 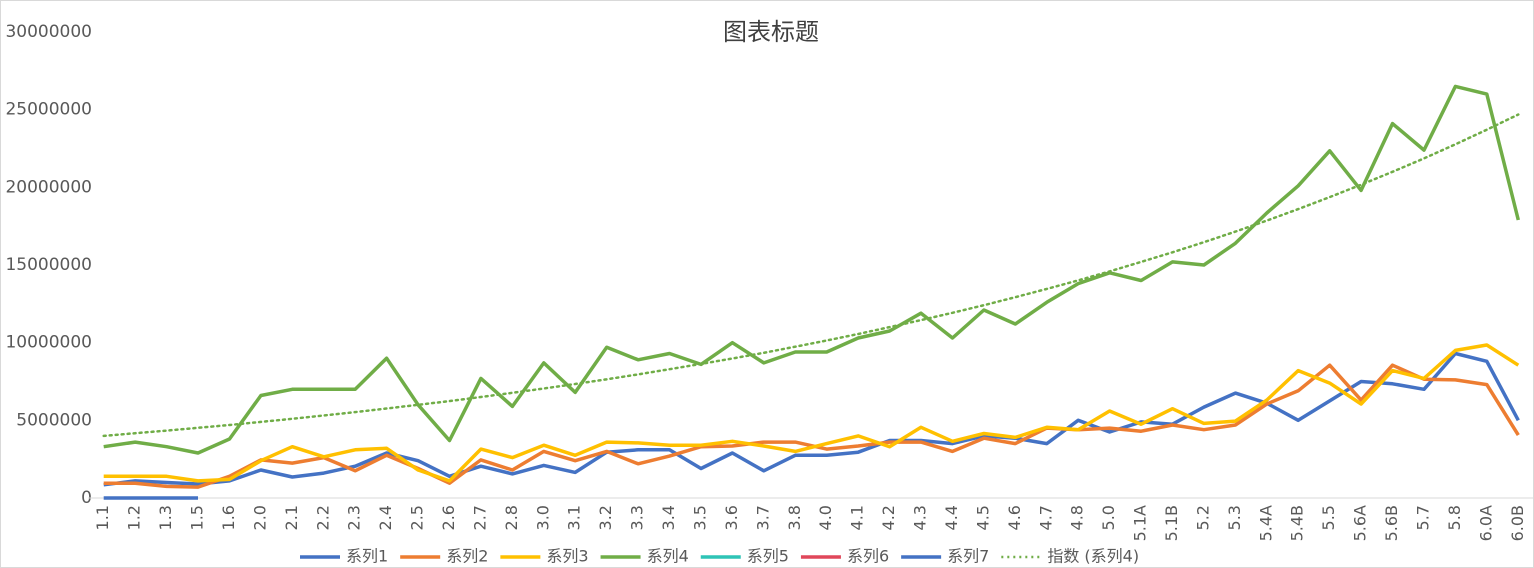 What do you see at coordinates (605, 517) in the screenshot?
I see `x-tick-label: 3.2` at bounding box center [605, 517].